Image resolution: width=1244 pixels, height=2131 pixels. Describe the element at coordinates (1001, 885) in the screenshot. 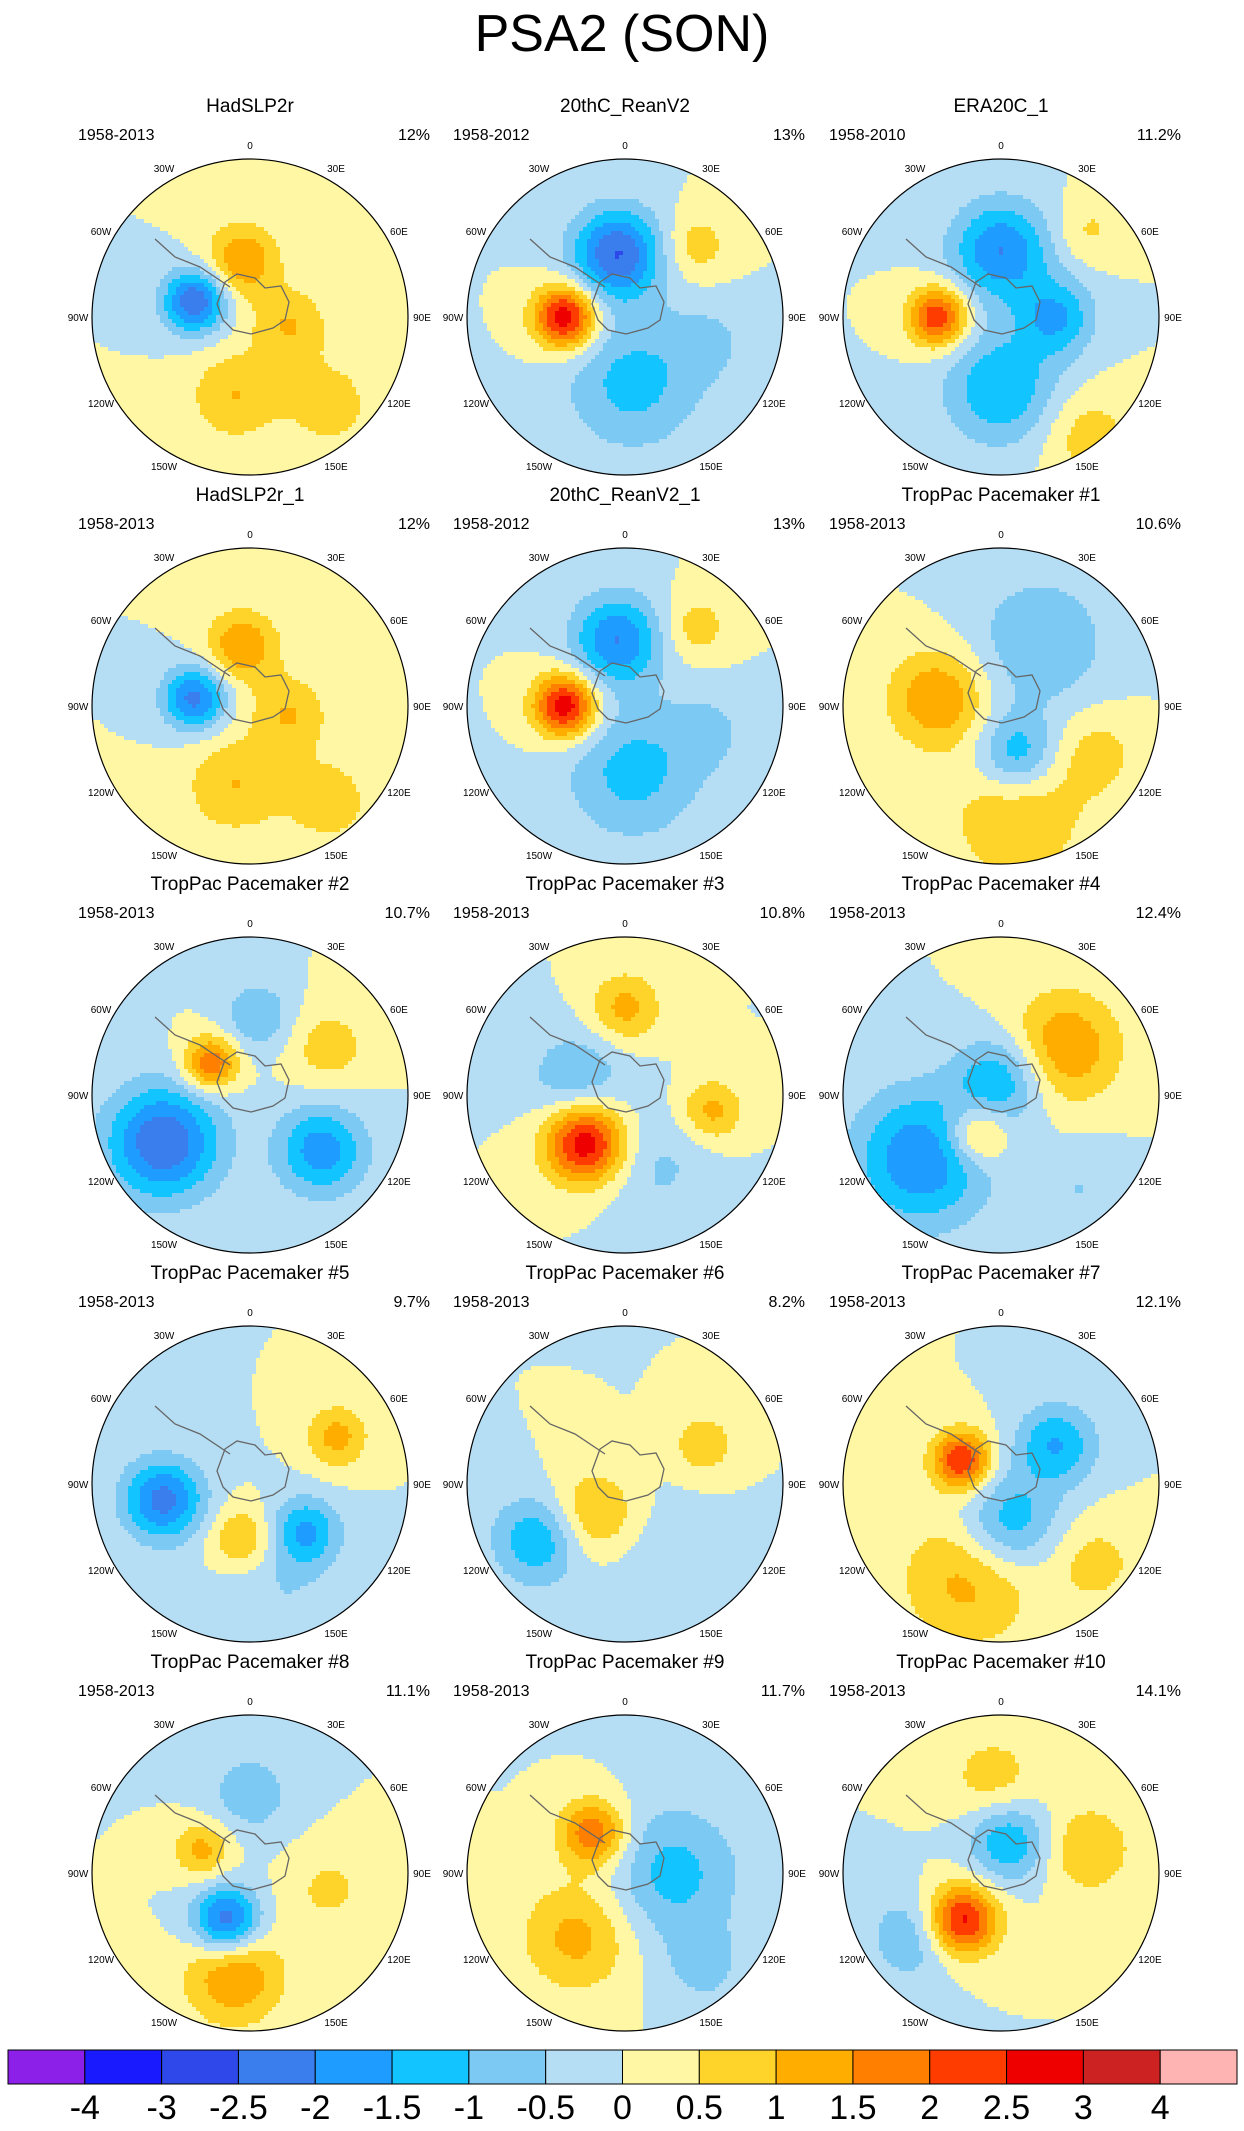

I see `panel-title: TropPac Pacemaker #4` at that location.